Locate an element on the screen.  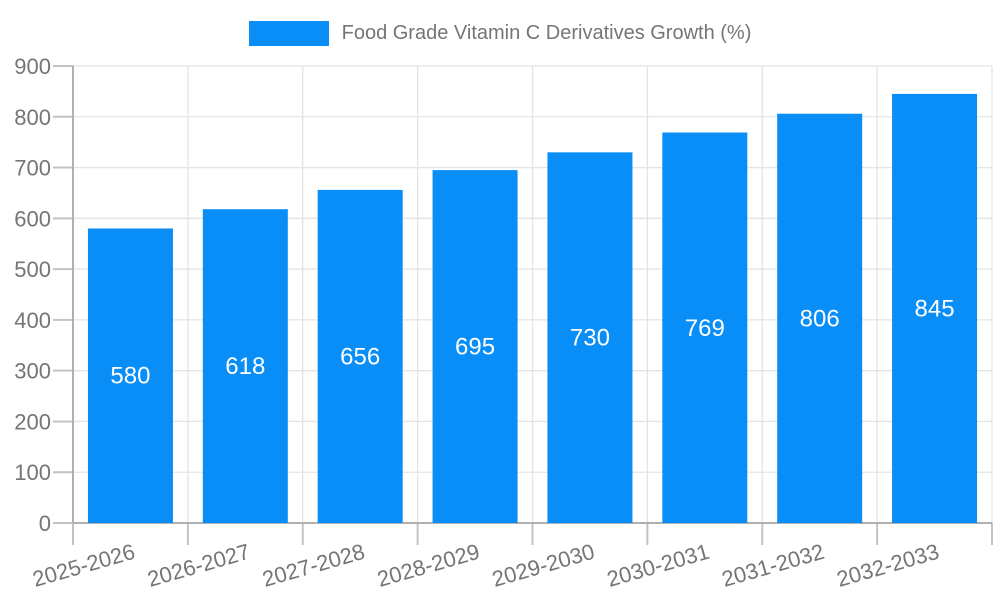
x-axis-category-label: 2027-2028 is located at coordinates (314, 565).